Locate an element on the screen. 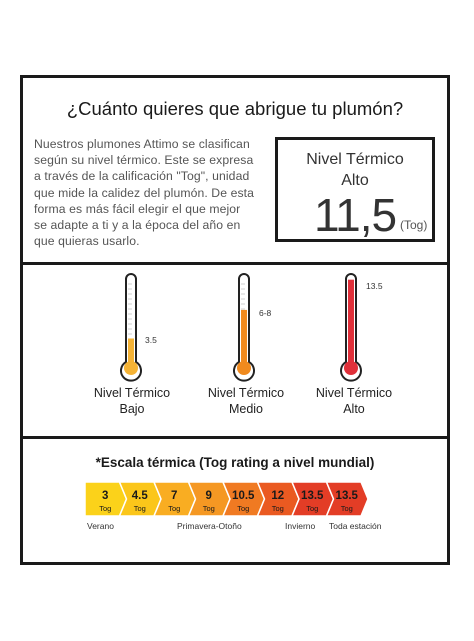 This screenshot has height=641, width=474. scale-segment-value: 4.5 is located at coordinates (140, 496).